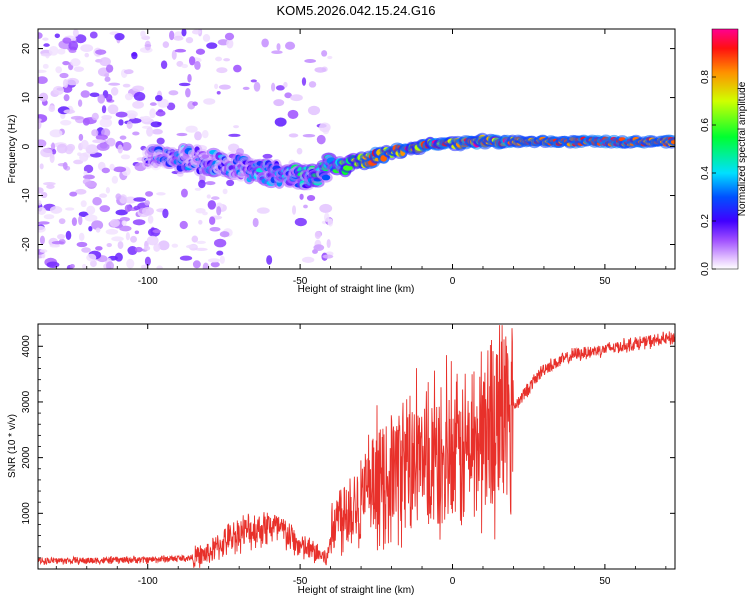  Describe the element at coordinates (300, 281) in the screenshot. I see `spectrogram-x-tick-label: -50` at that location.